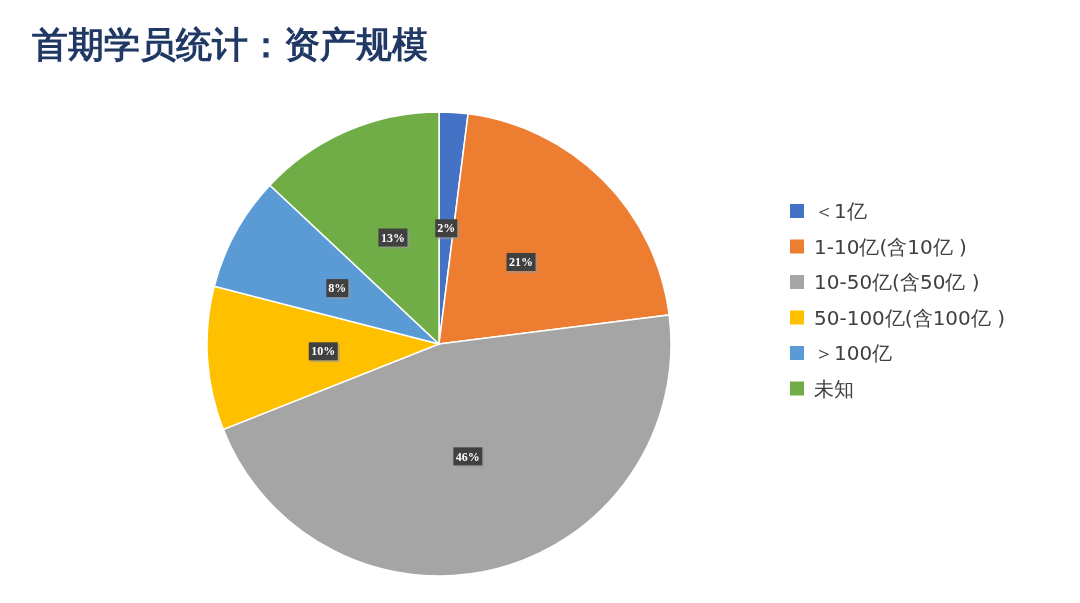  What do you see at coordinates (521, 262) in the screenshot?
I see `data-label: 21%` at bounding box center [521, 262].